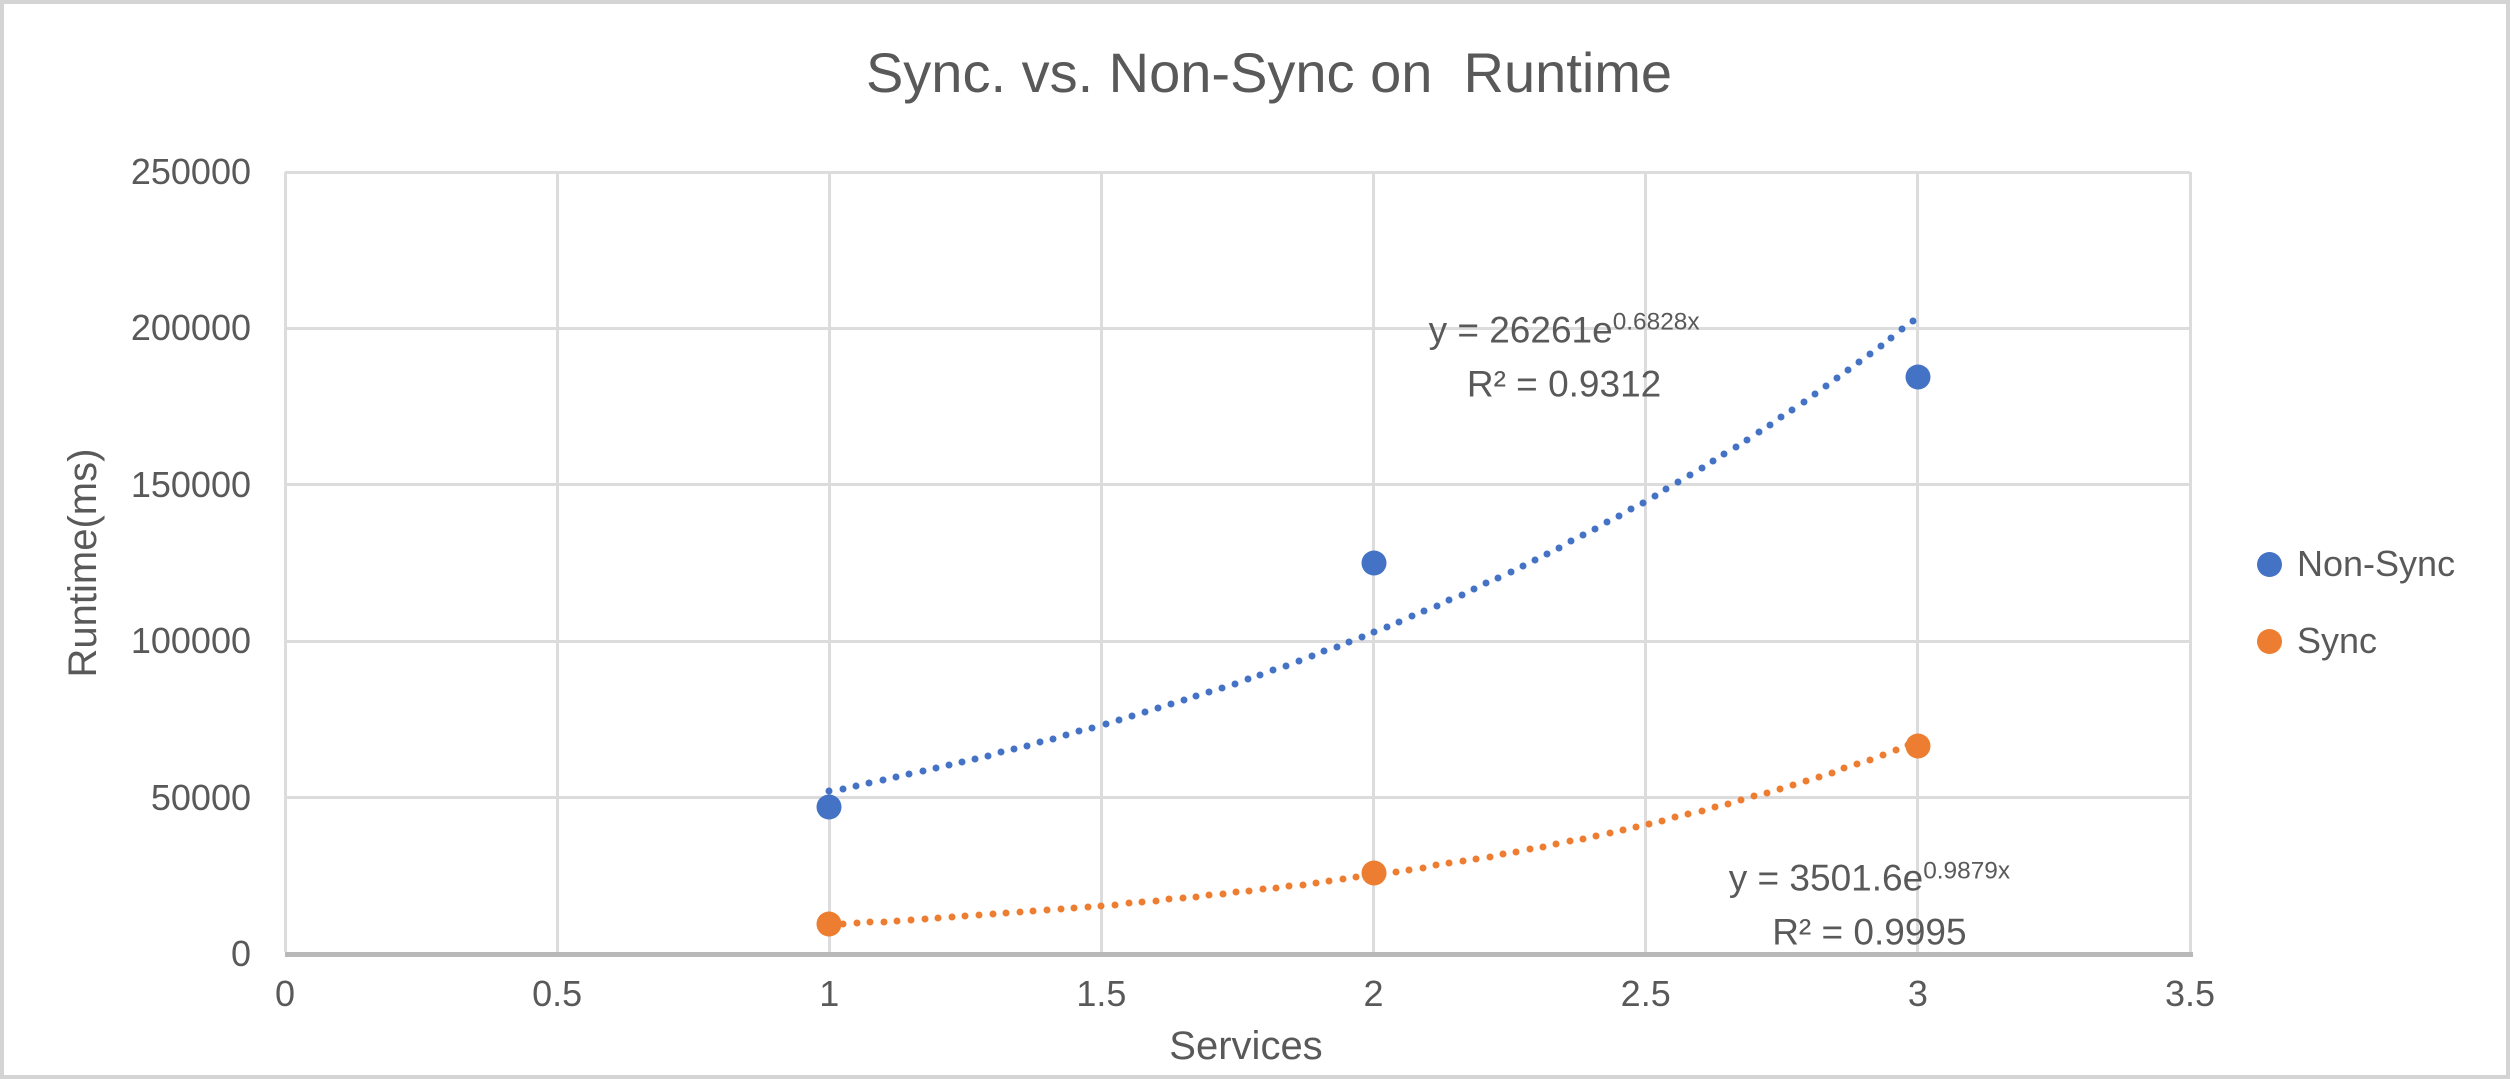  I want to click on legend-label: Non-Sync, so click(2376, 563).